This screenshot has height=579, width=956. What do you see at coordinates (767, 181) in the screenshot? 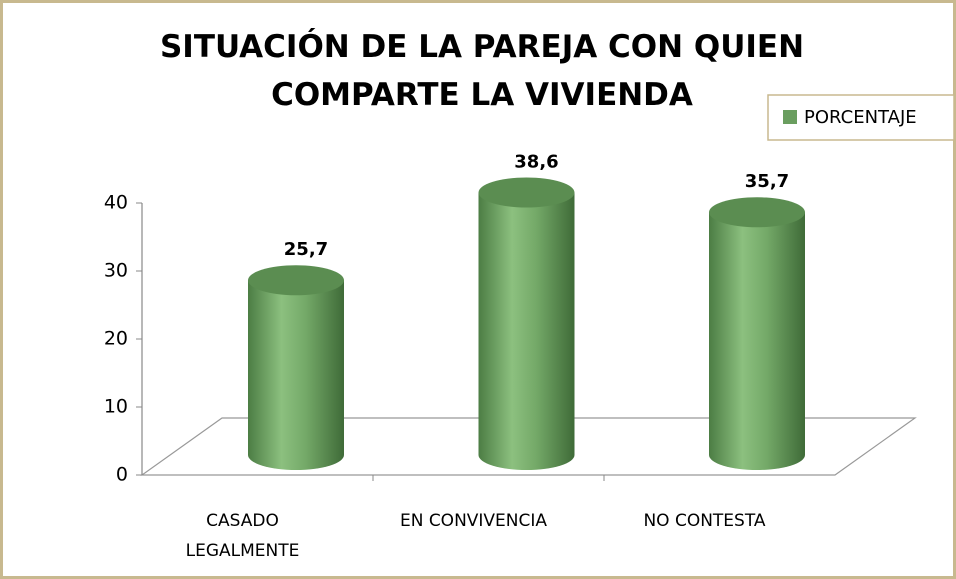
I see `value-label: 35,7` at bounding box center [767, 181].